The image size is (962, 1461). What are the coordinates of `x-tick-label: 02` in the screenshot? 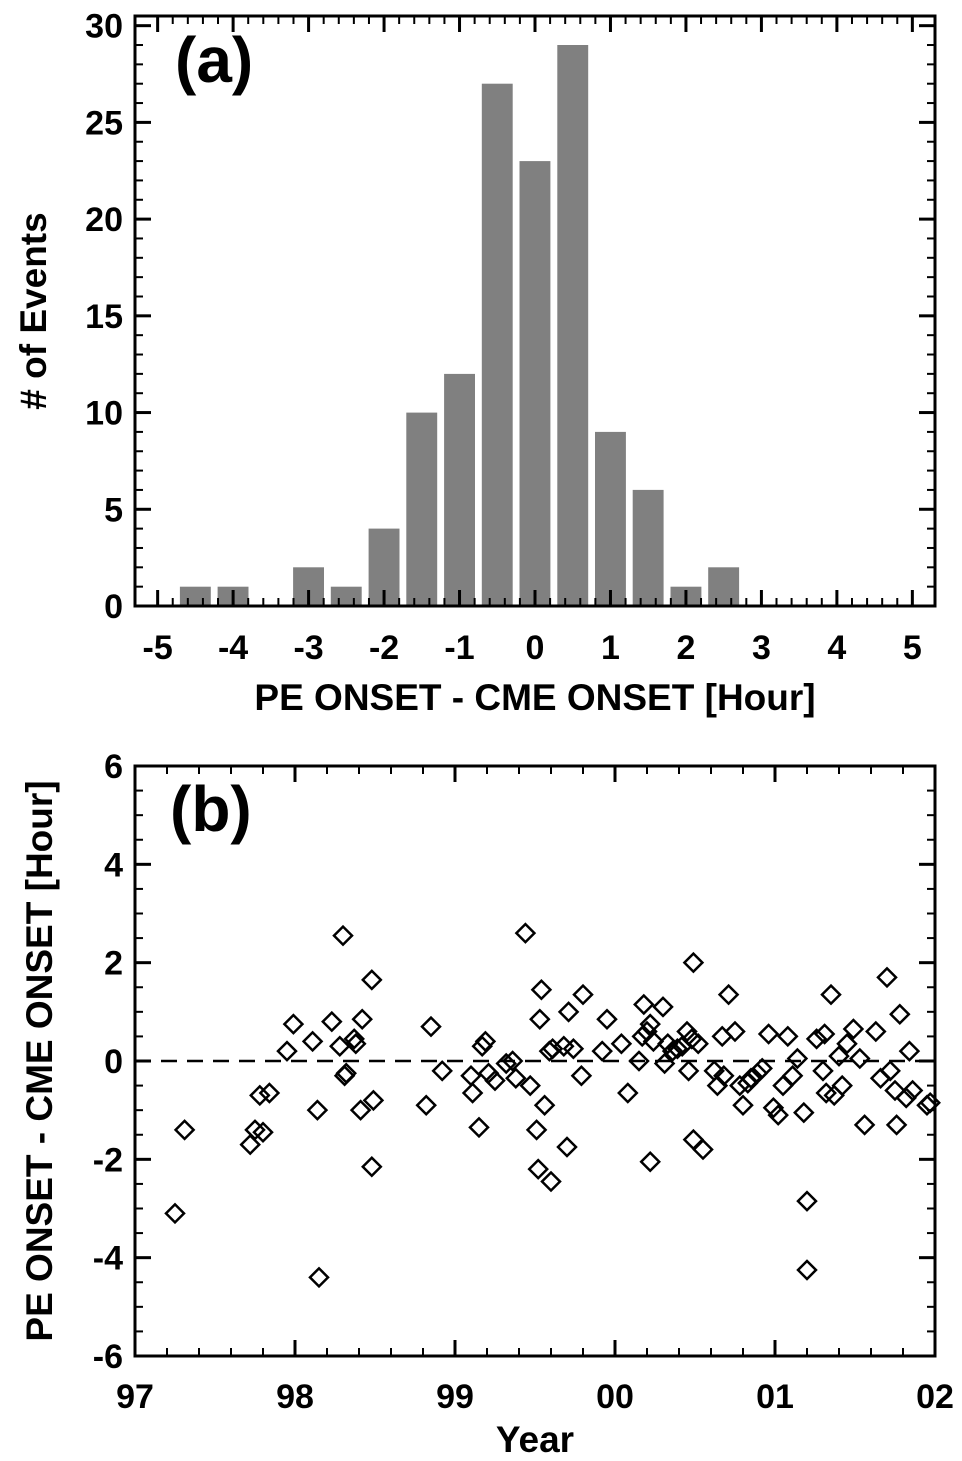 It's located at (935, 1397).